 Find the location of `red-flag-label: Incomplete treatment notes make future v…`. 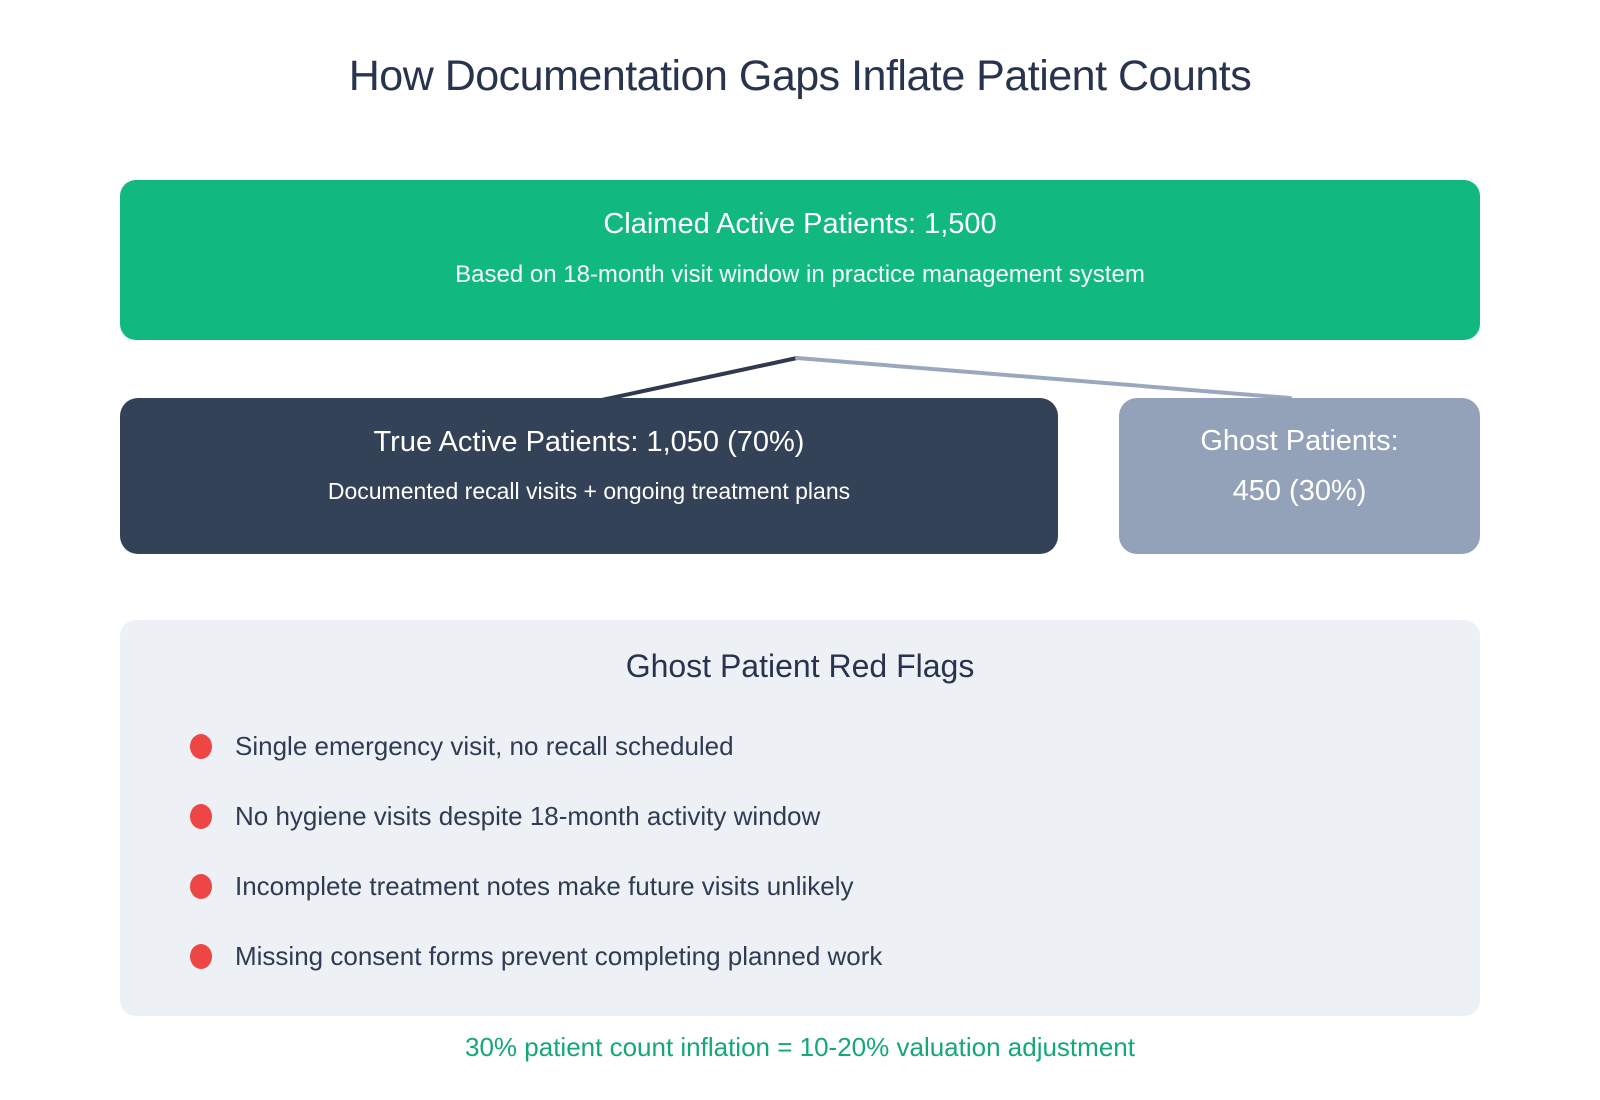

red-flag-label: Incomplete treatment notes make future v… is located at coordinates (544, 885).